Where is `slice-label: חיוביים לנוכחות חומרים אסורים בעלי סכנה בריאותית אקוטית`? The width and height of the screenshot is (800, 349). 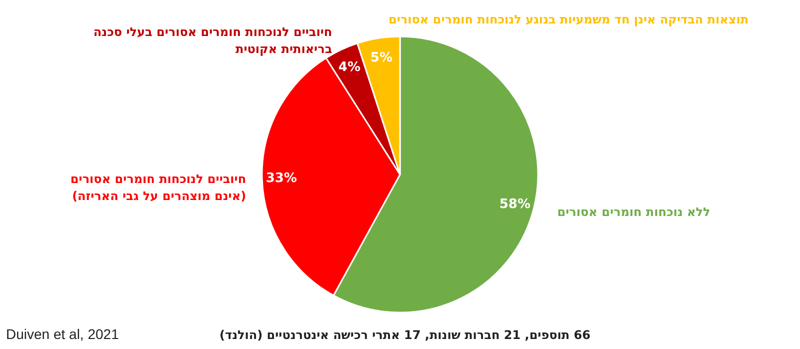 slice-label: חיוביים לנוכחות חומרים אסורים בעלי סכנה בריאותית אקוטית is located at coordinates (212, 40).